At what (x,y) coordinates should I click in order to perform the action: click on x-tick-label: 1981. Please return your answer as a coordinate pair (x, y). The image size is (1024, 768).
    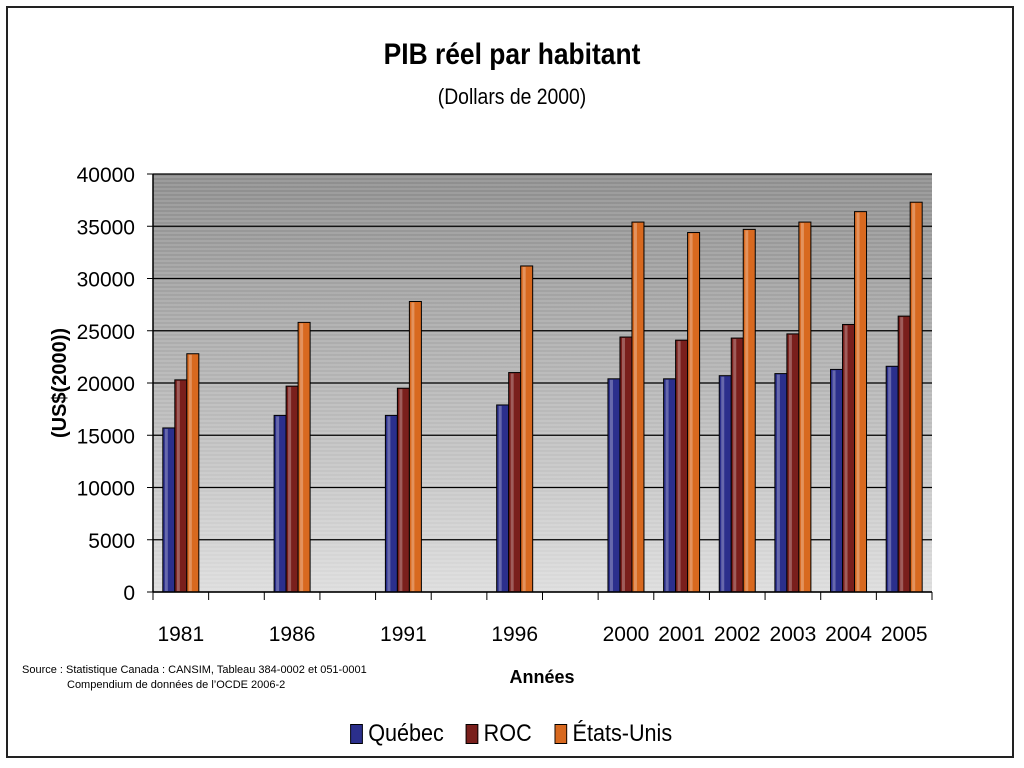
    Looking at the image, I should click on (180, 634).